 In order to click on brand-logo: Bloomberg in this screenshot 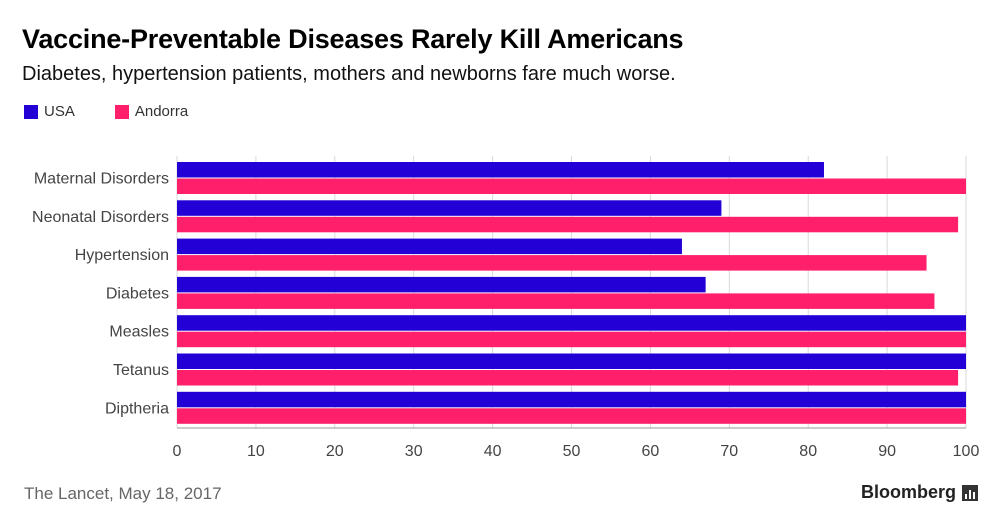, I will do `click(919, 492)`.